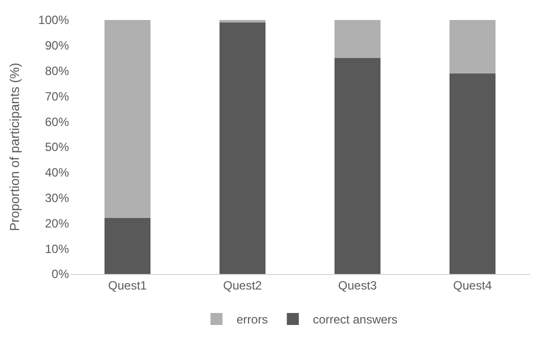 The width and height of the screenshot is (550, 345). What do you see at coordinates (57, 249) in the screenshot?
I see `y-tick-label: 10%` at bounding box center [57, 249].